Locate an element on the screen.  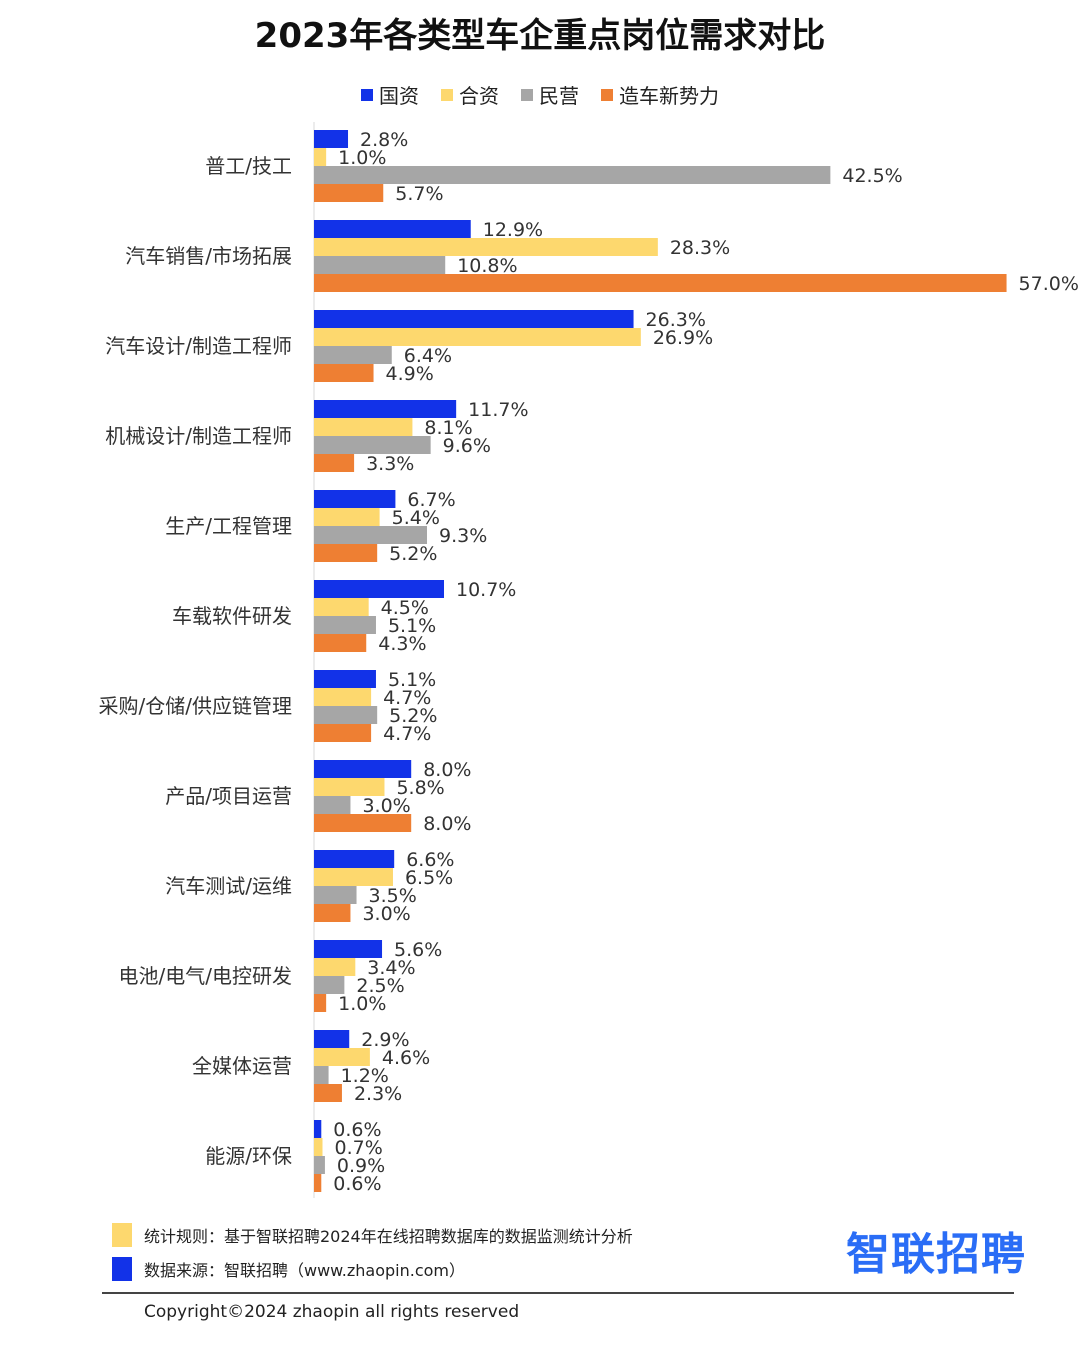
legend-label: 国资 is located at coordinates (399, 96).